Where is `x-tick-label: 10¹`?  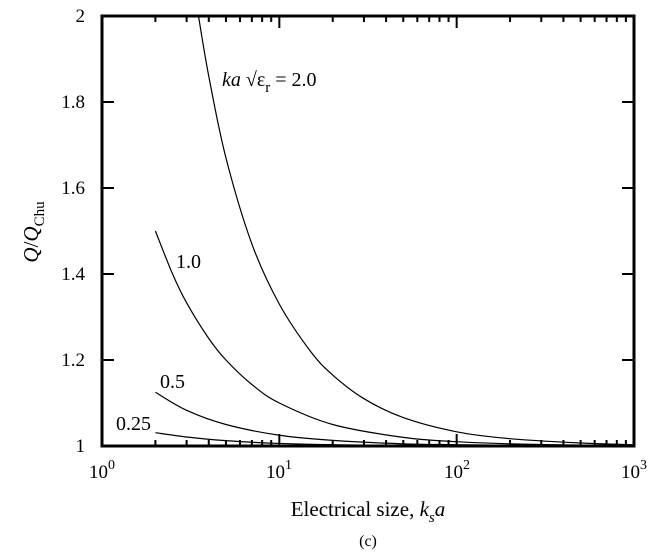 x-tick-label: 10¹ is located at coordinates (279, 470).